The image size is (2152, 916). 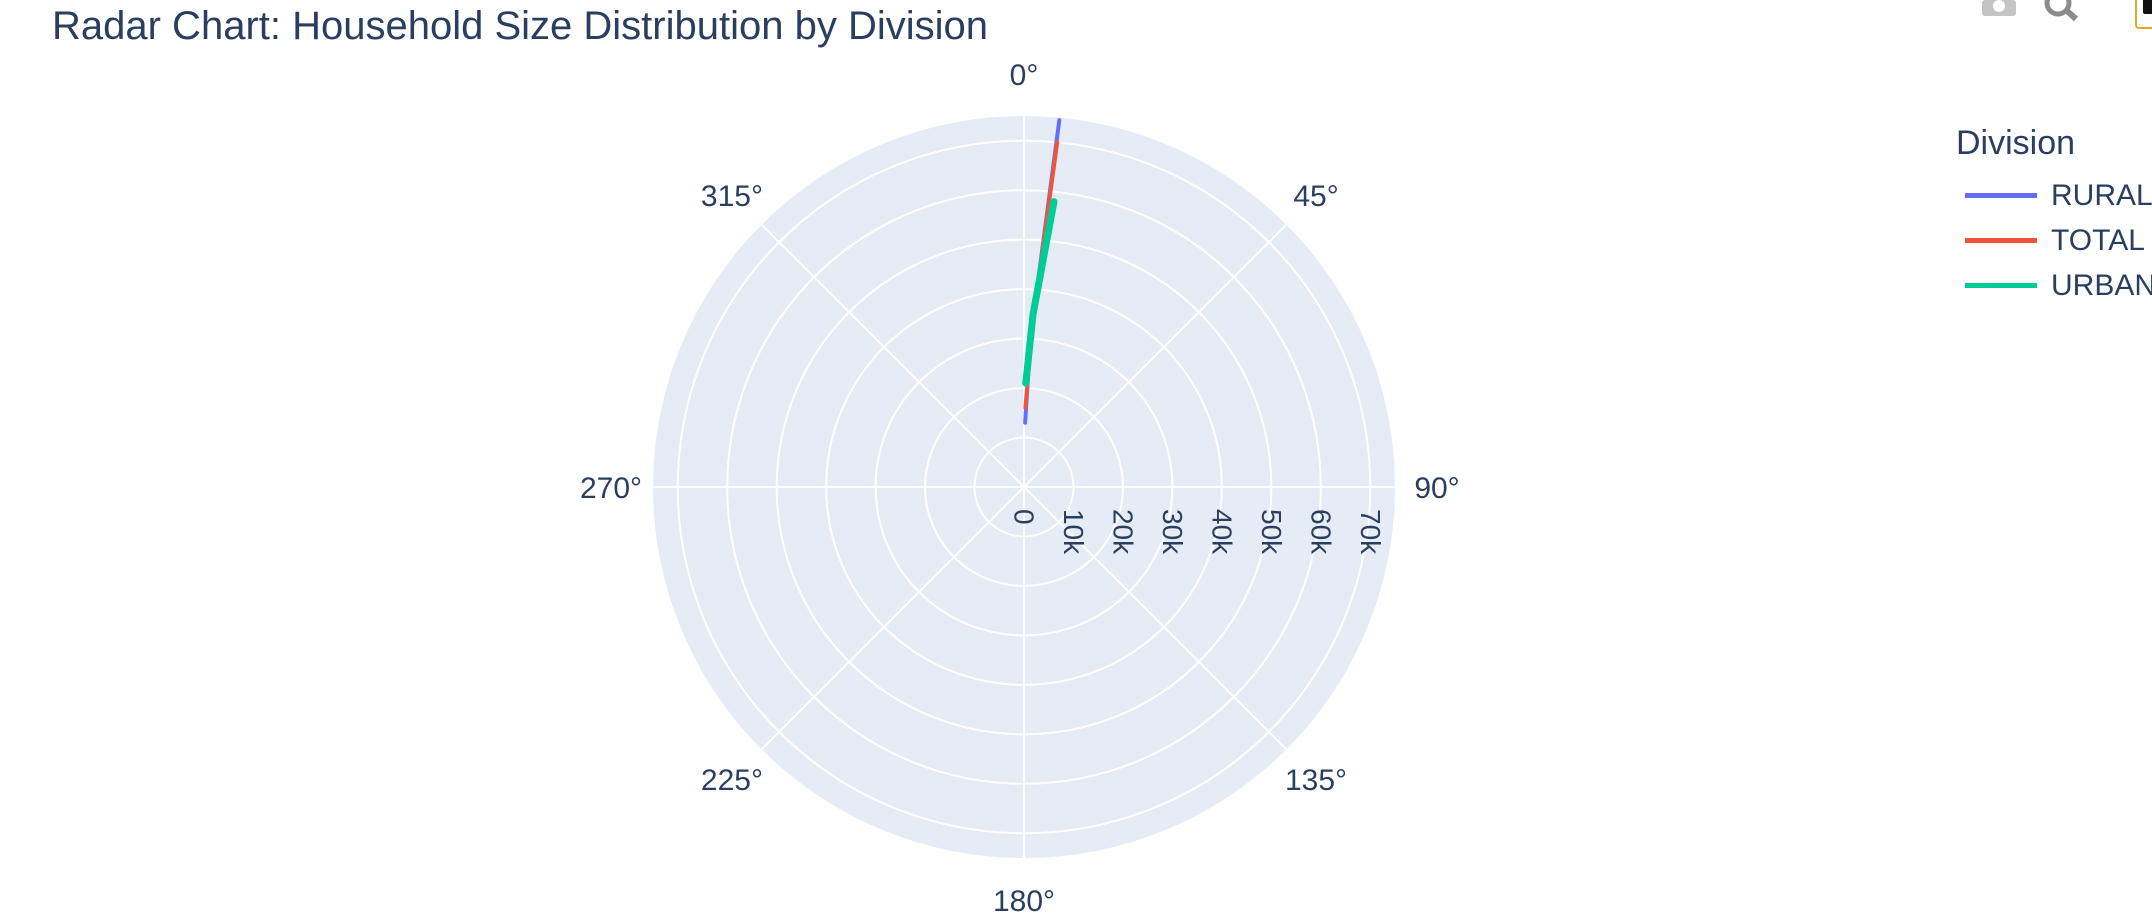 I want to click on angular-tick-label: 0°, so click(x=1024, y=75).